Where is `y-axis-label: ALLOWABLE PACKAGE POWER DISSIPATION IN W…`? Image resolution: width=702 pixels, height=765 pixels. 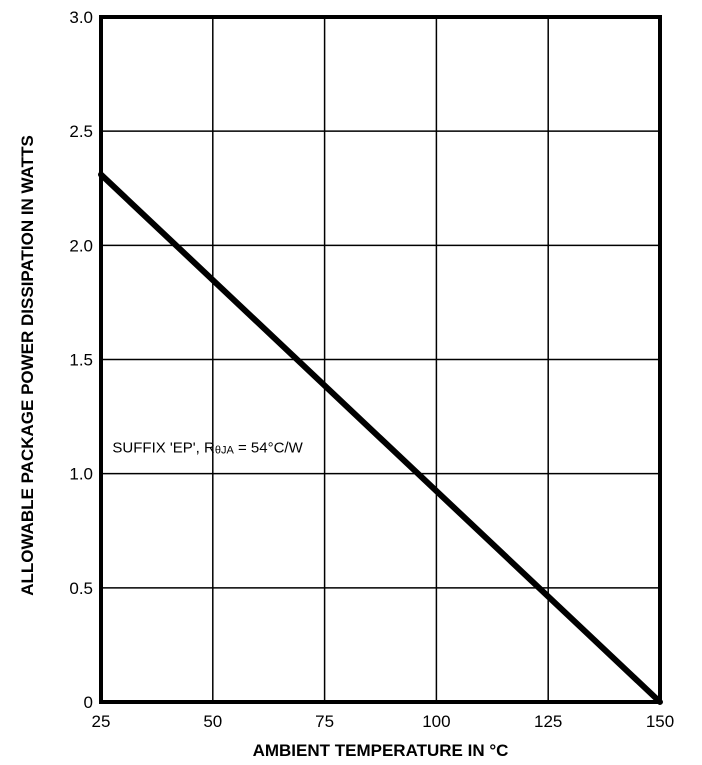 y-axis-label: ALLOWABLE PACKAGE POWER DISSIPATION IN W… is located at coordinates (27, 365).